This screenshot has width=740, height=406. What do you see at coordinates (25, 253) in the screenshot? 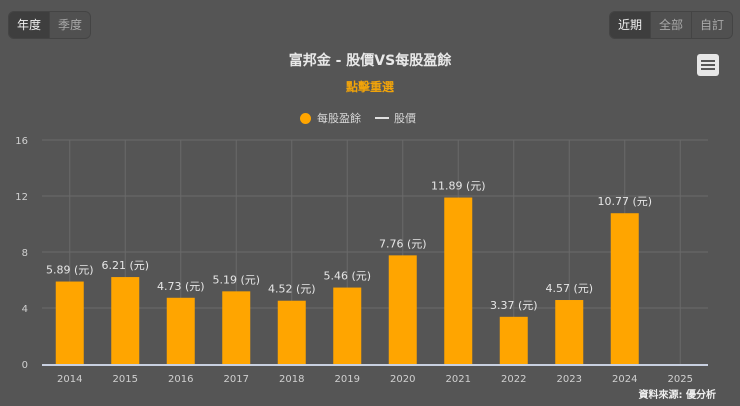
I see `y-tick-label: 8` at bounding box center [25, 253].